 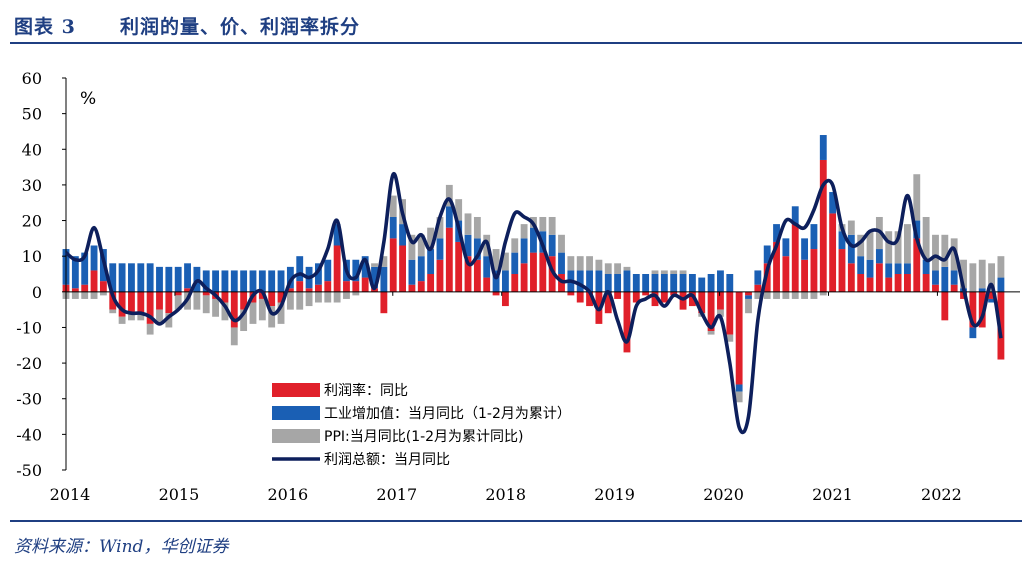 What do you see at coordinates (29, 434) in the screenshot?
I see `y-tick-label: -40` at bounding box center [29, 434].